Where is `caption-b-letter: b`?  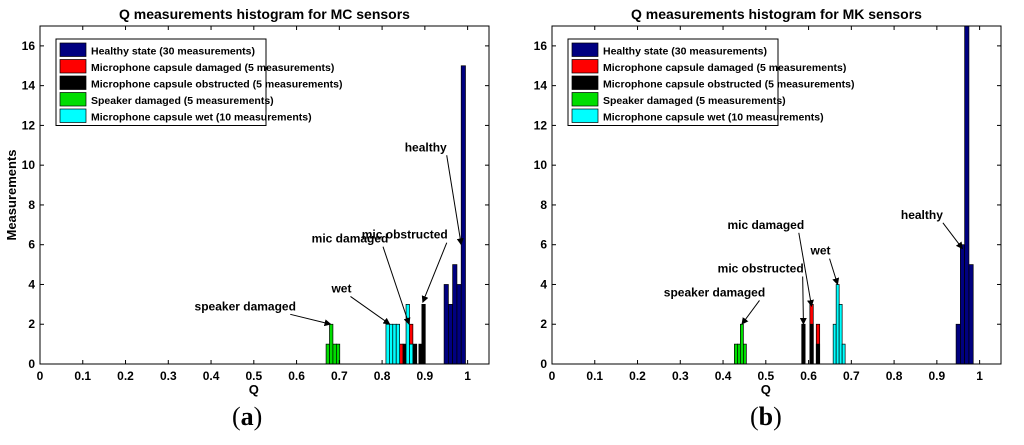 caption-b-letter: b is located at coordinates (766, 416).